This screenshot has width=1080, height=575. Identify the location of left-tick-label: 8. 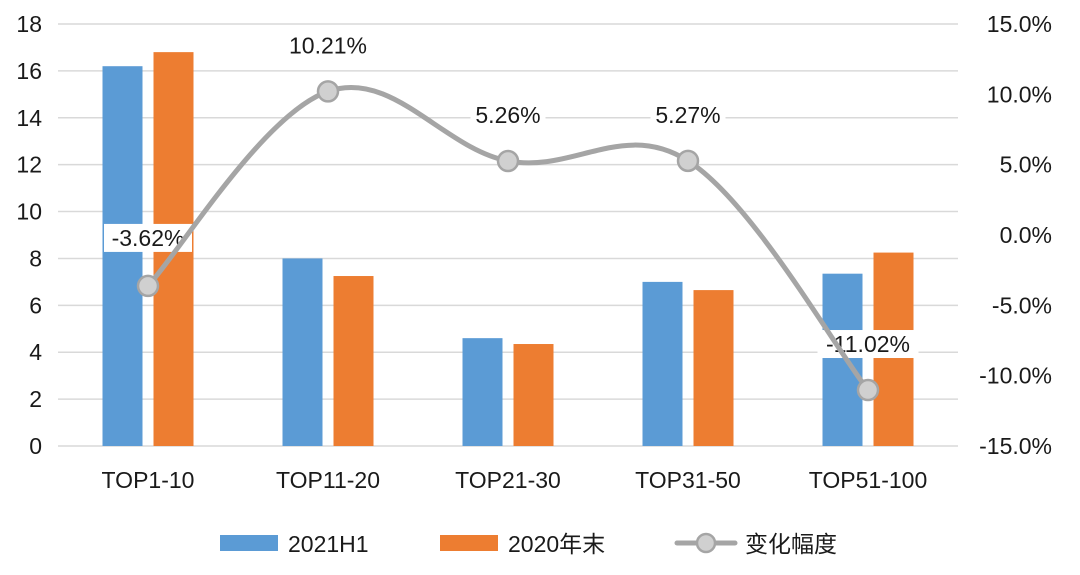
(35, 258).